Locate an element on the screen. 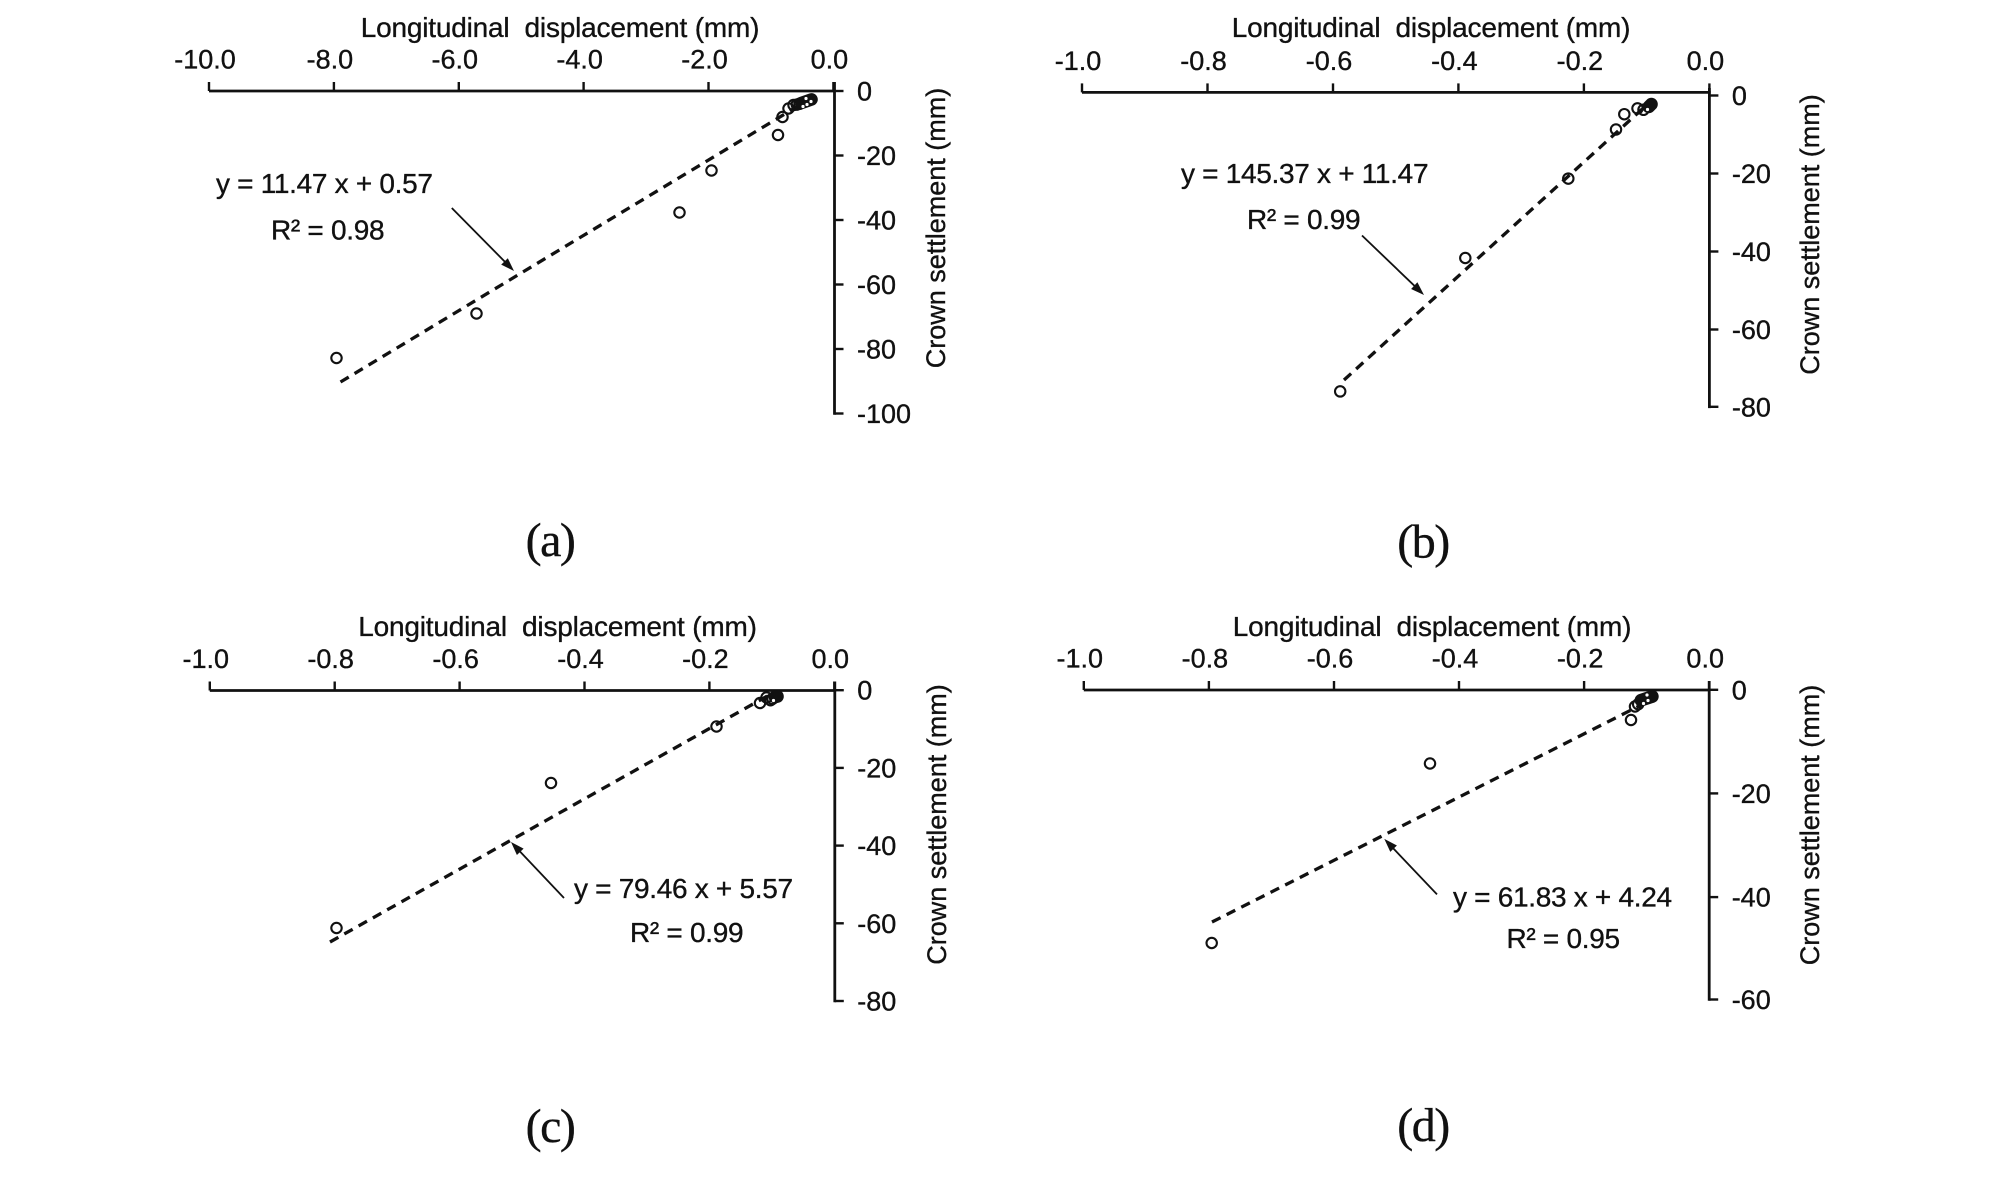 The width and height of the screenshot is (1998, 1180). svg-text: y = 145.37 x + 11.47 is located at coordinates (1304, 173).